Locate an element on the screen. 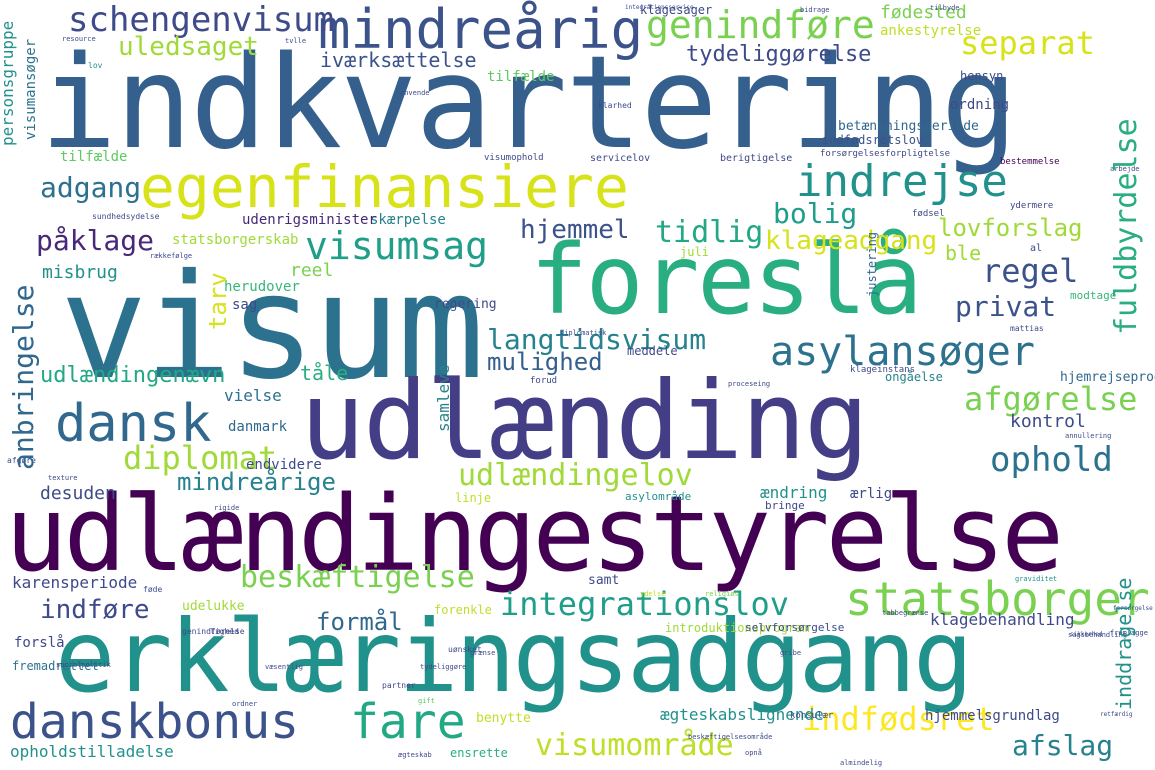 Image resolution: width=1155 pixels, height=770 pixels. word-diplomat: diplomat is located at coordinates (200, 458).